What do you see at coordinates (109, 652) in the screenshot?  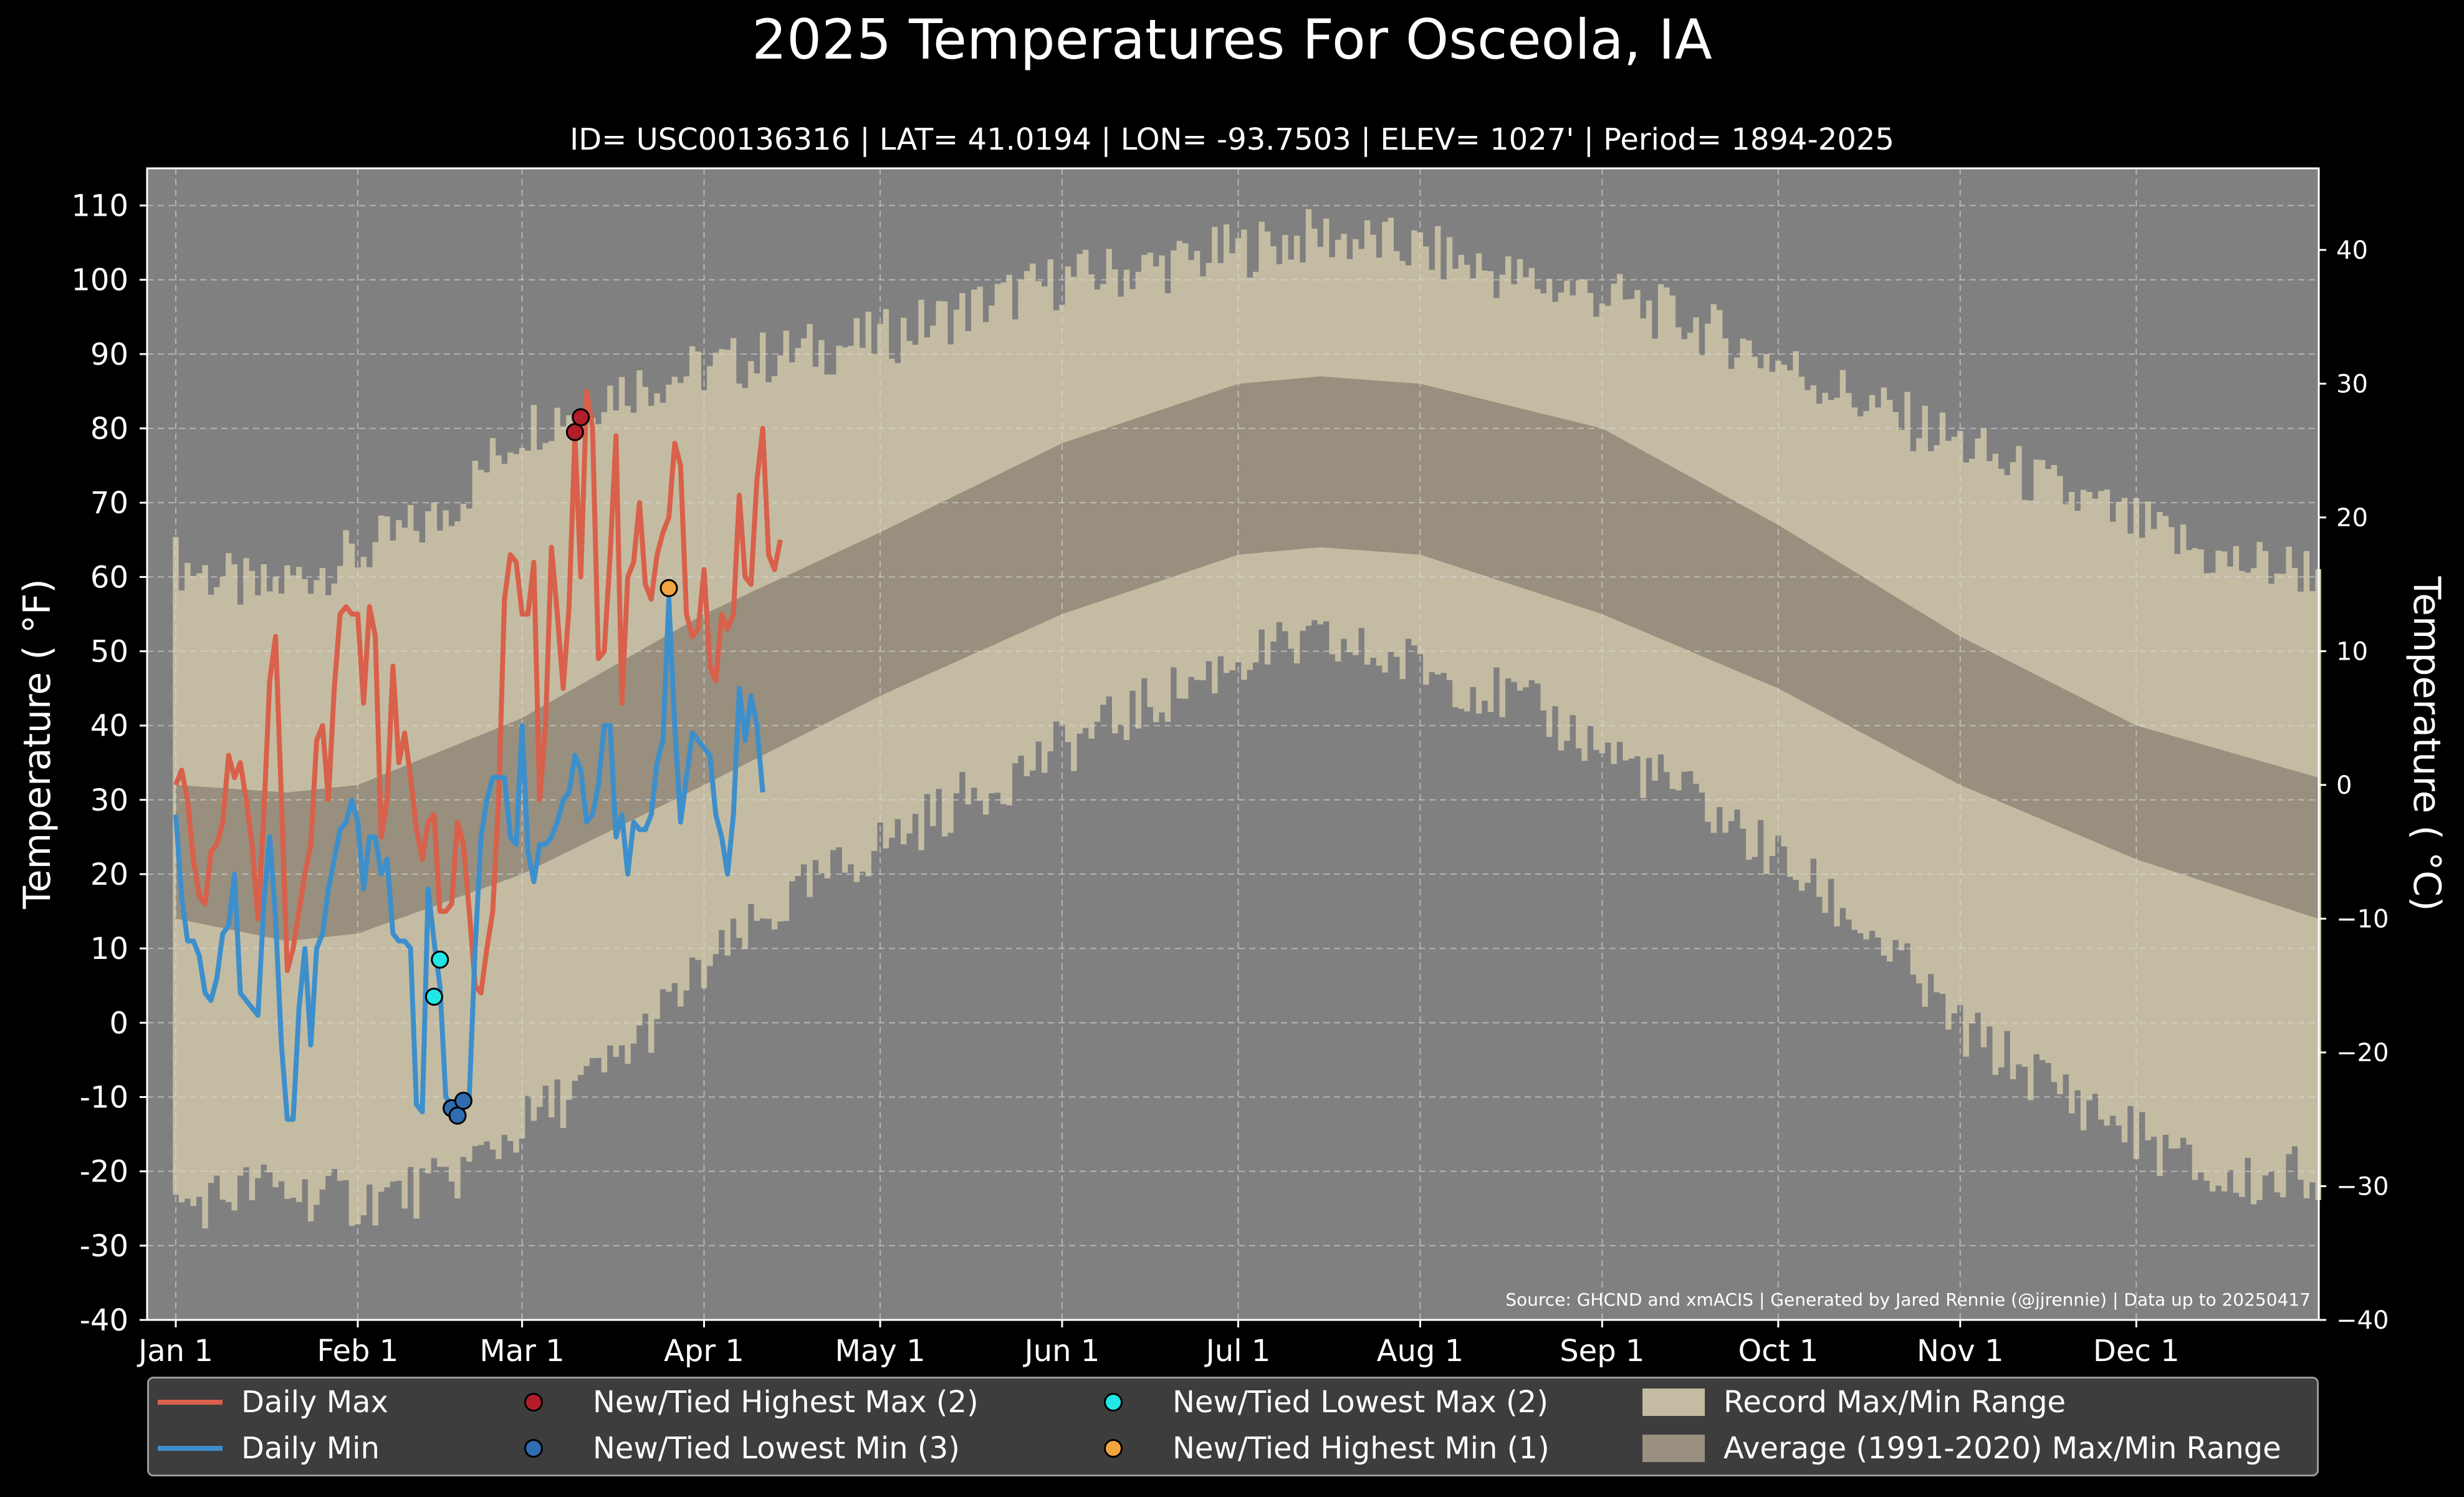 I see `y-tick-label: 50` at bounding box center [109, 652].